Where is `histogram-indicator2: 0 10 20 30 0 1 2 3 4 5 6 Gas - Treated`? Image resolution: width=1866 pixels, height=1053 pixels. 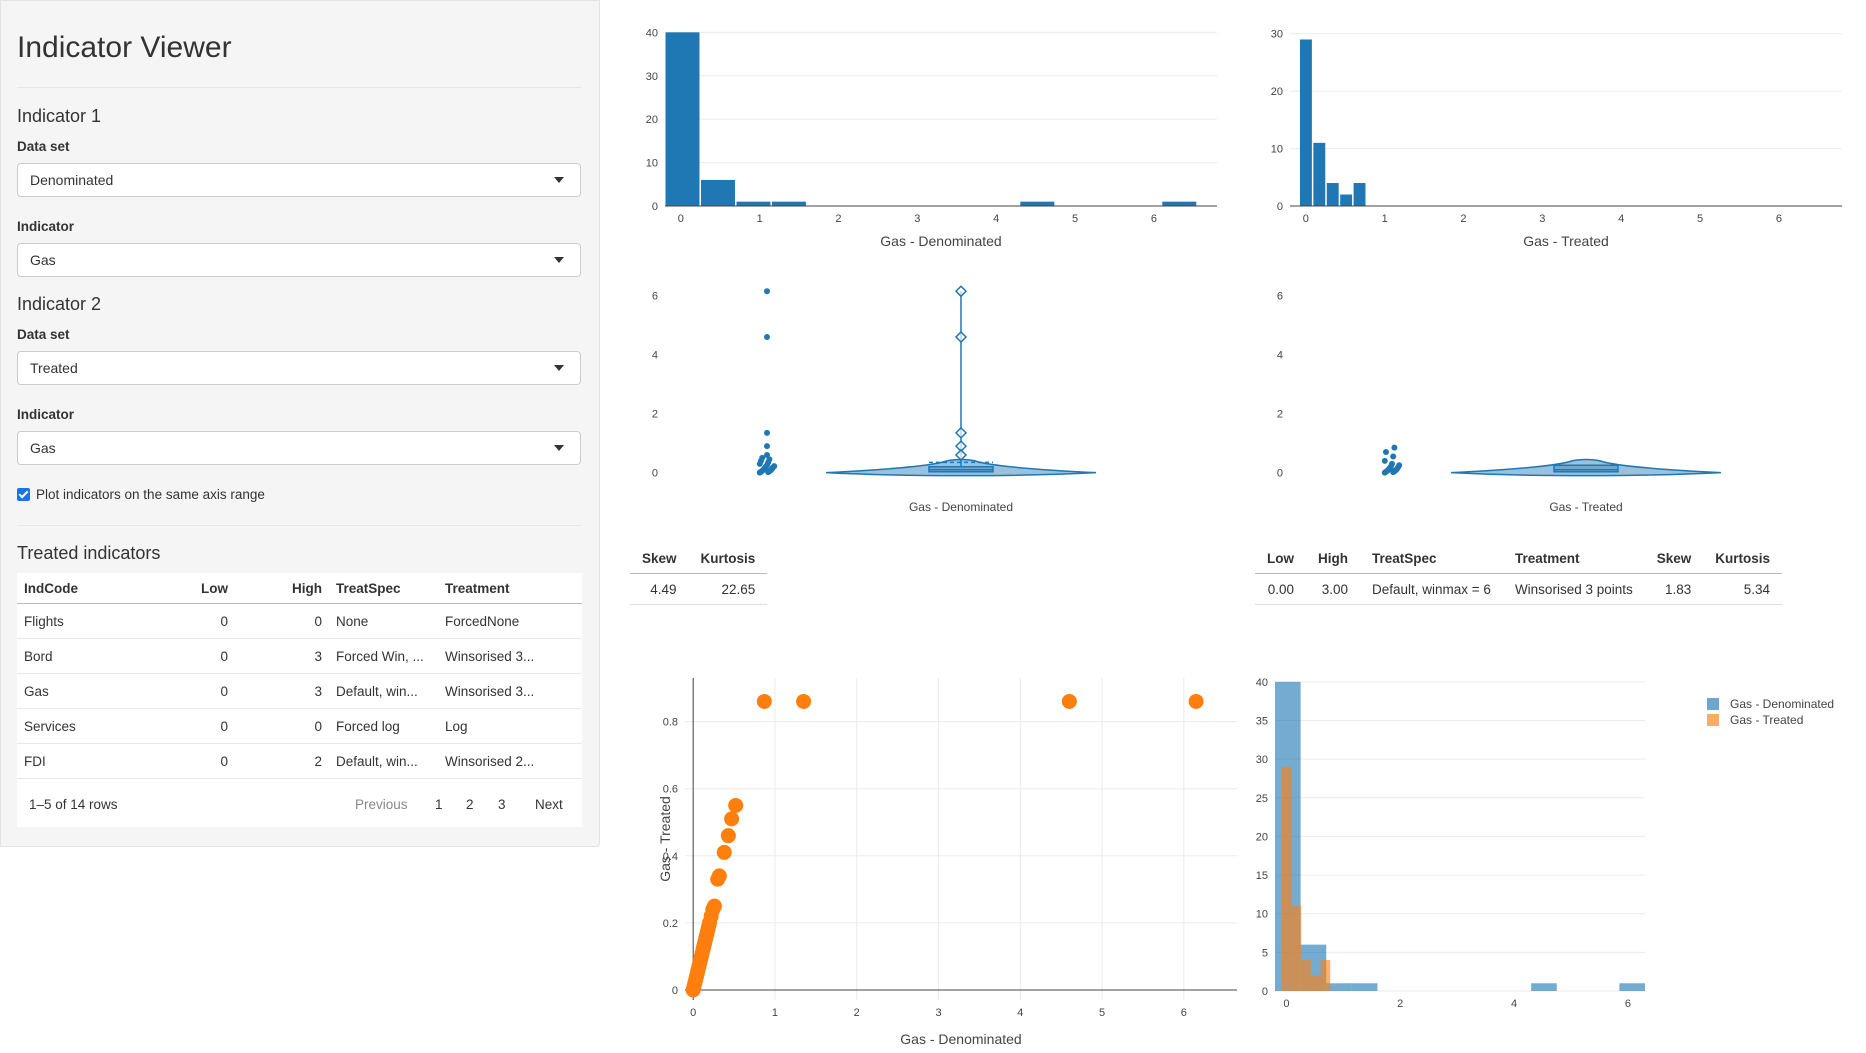
histogram-indicator2: 0 10 20 30 0 1 2 3 4 5 6 Gas - Treated is located at coordinates (1556, 139).